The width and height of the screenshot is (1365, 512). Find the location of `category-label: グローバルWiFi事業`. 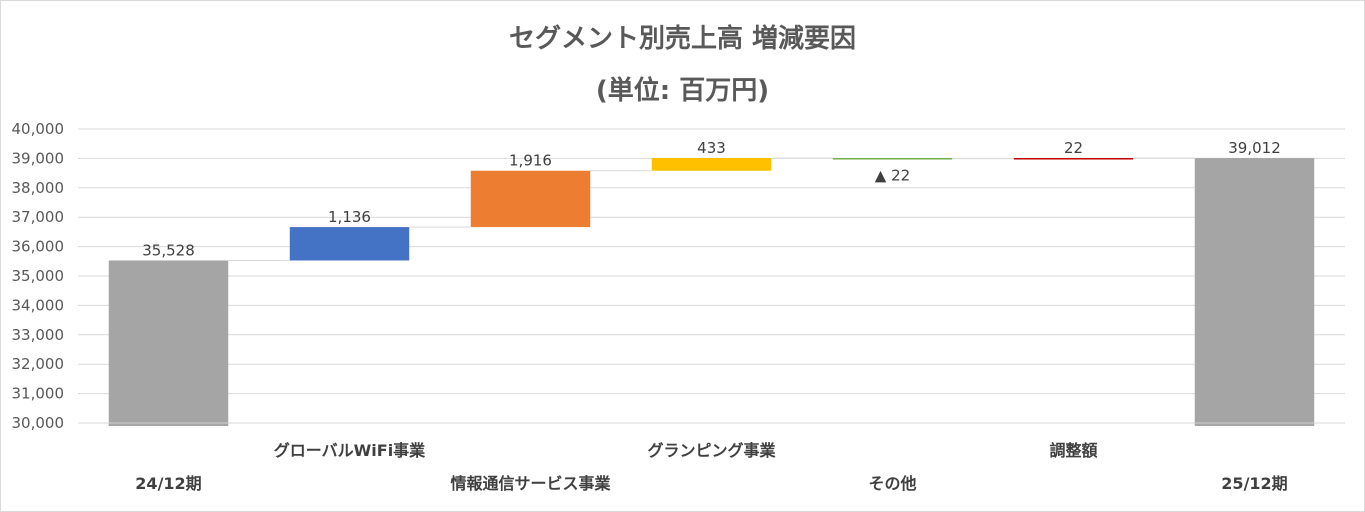

category-label: グローバルWiFi事業 is located at coordinates (350, 450).